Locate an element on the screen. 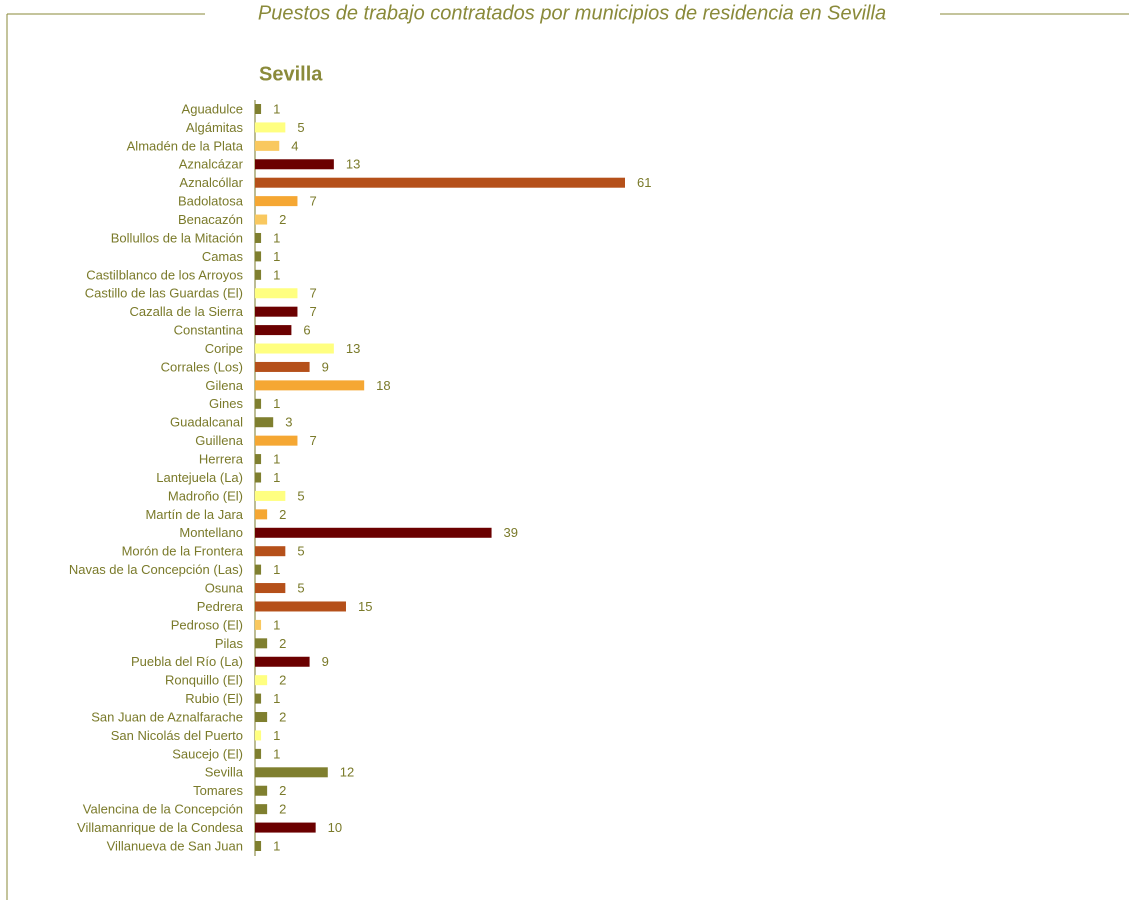 The width and height of the screenshot is (1129, 900). chart-subtitle: Sevilla is located at coordinates (291, 74).